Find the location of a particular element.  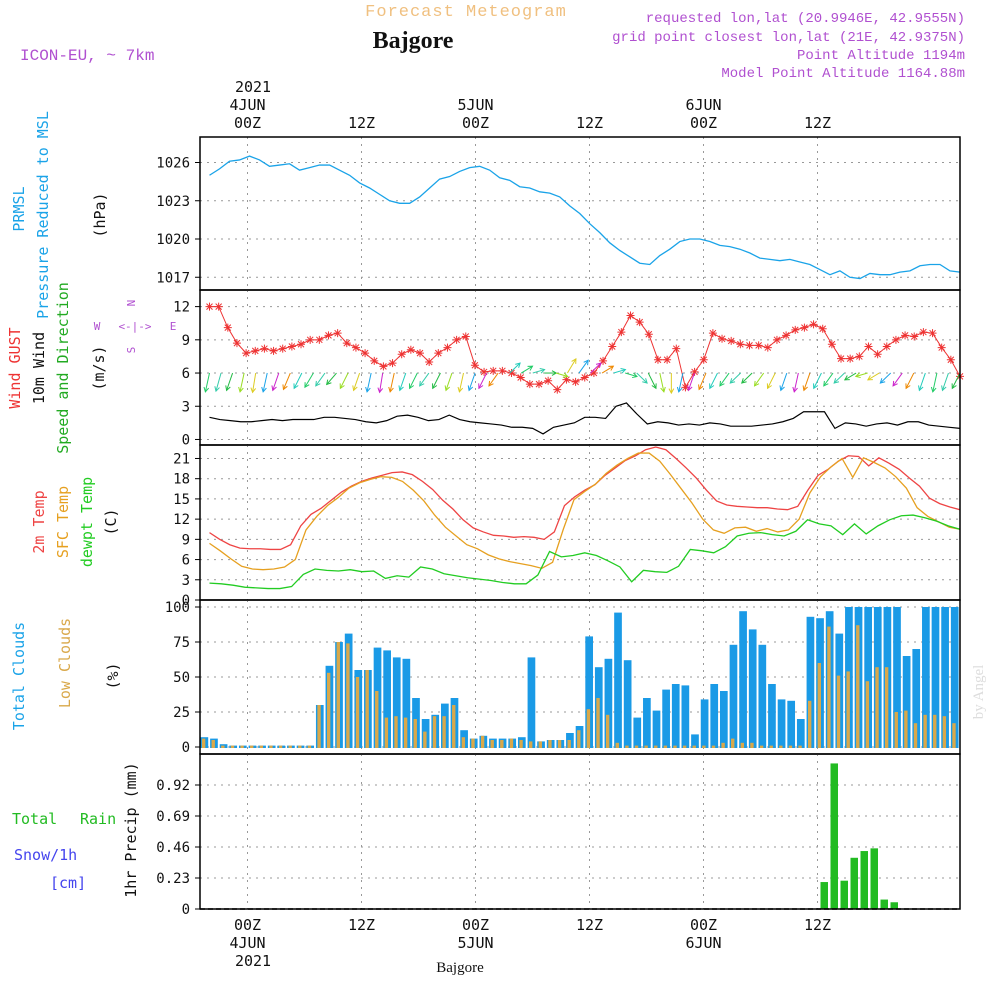

top-hour-label: 00Z is located at coordinates (703, 123).